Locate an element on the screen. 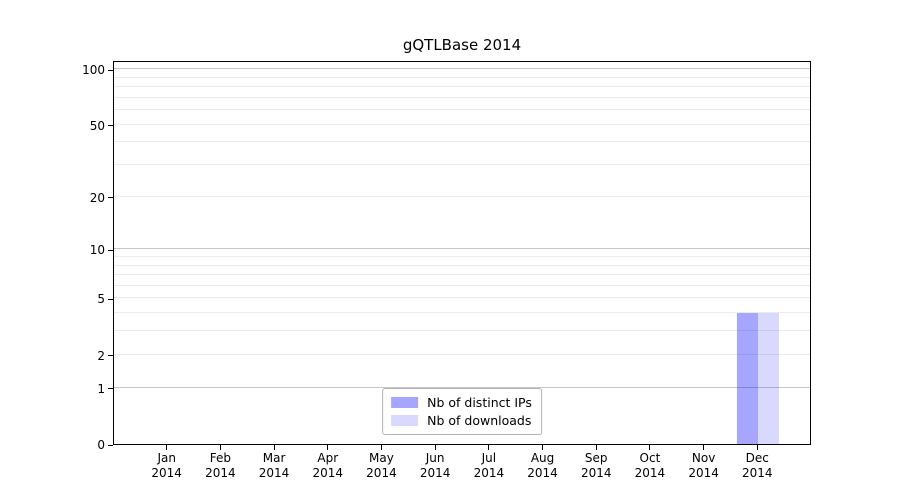 The image size is (900, 500). x-tick-month: Jan is located at coordinates (166, 458).